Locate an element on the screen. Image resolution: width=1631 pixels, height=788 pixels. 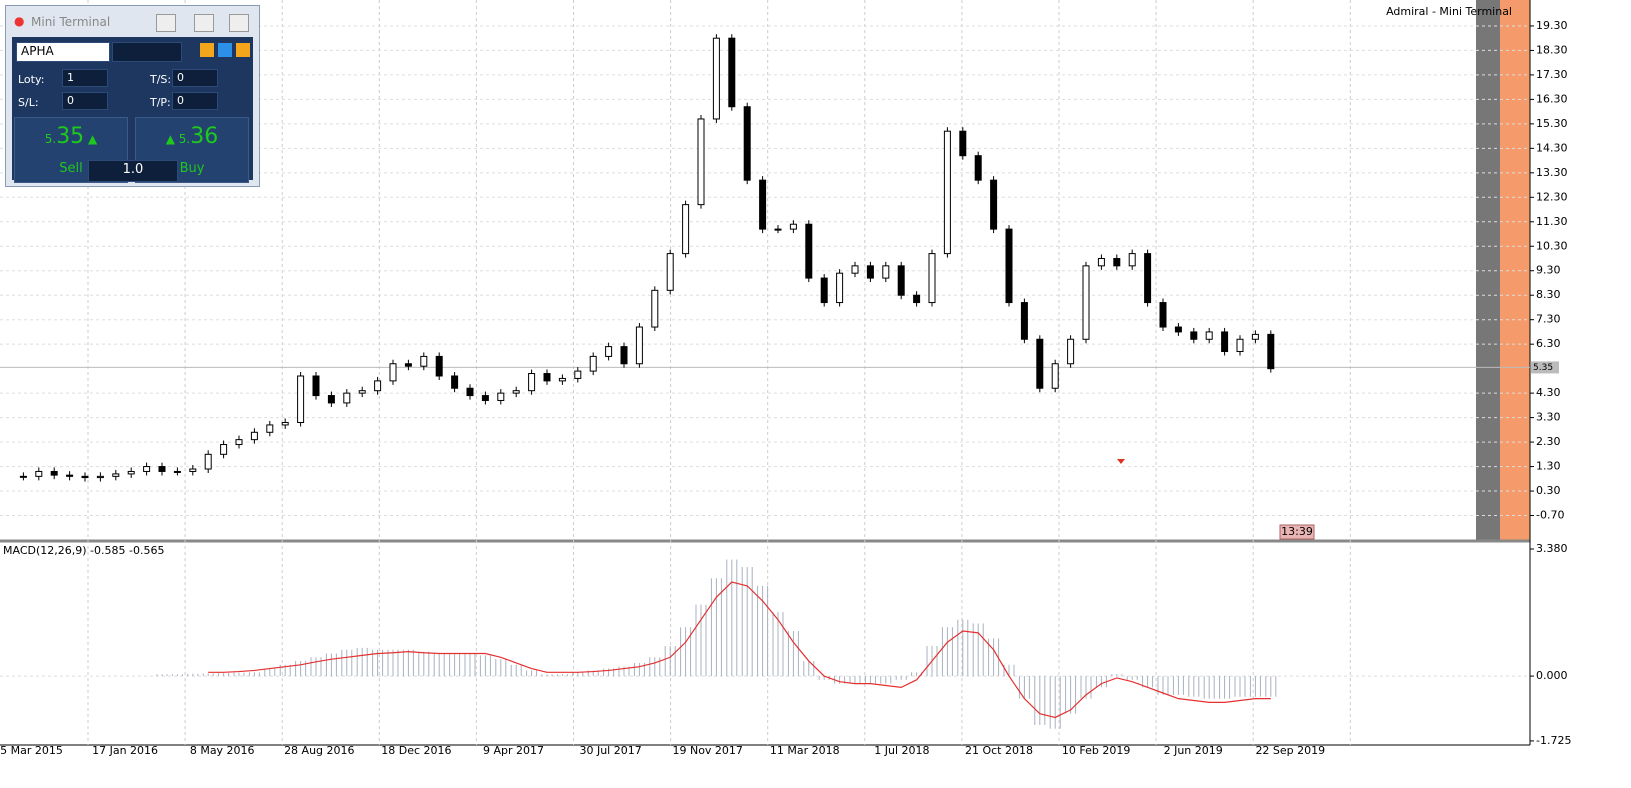
y-tick-label: 13.30 is located at coordinates (1552, 172).